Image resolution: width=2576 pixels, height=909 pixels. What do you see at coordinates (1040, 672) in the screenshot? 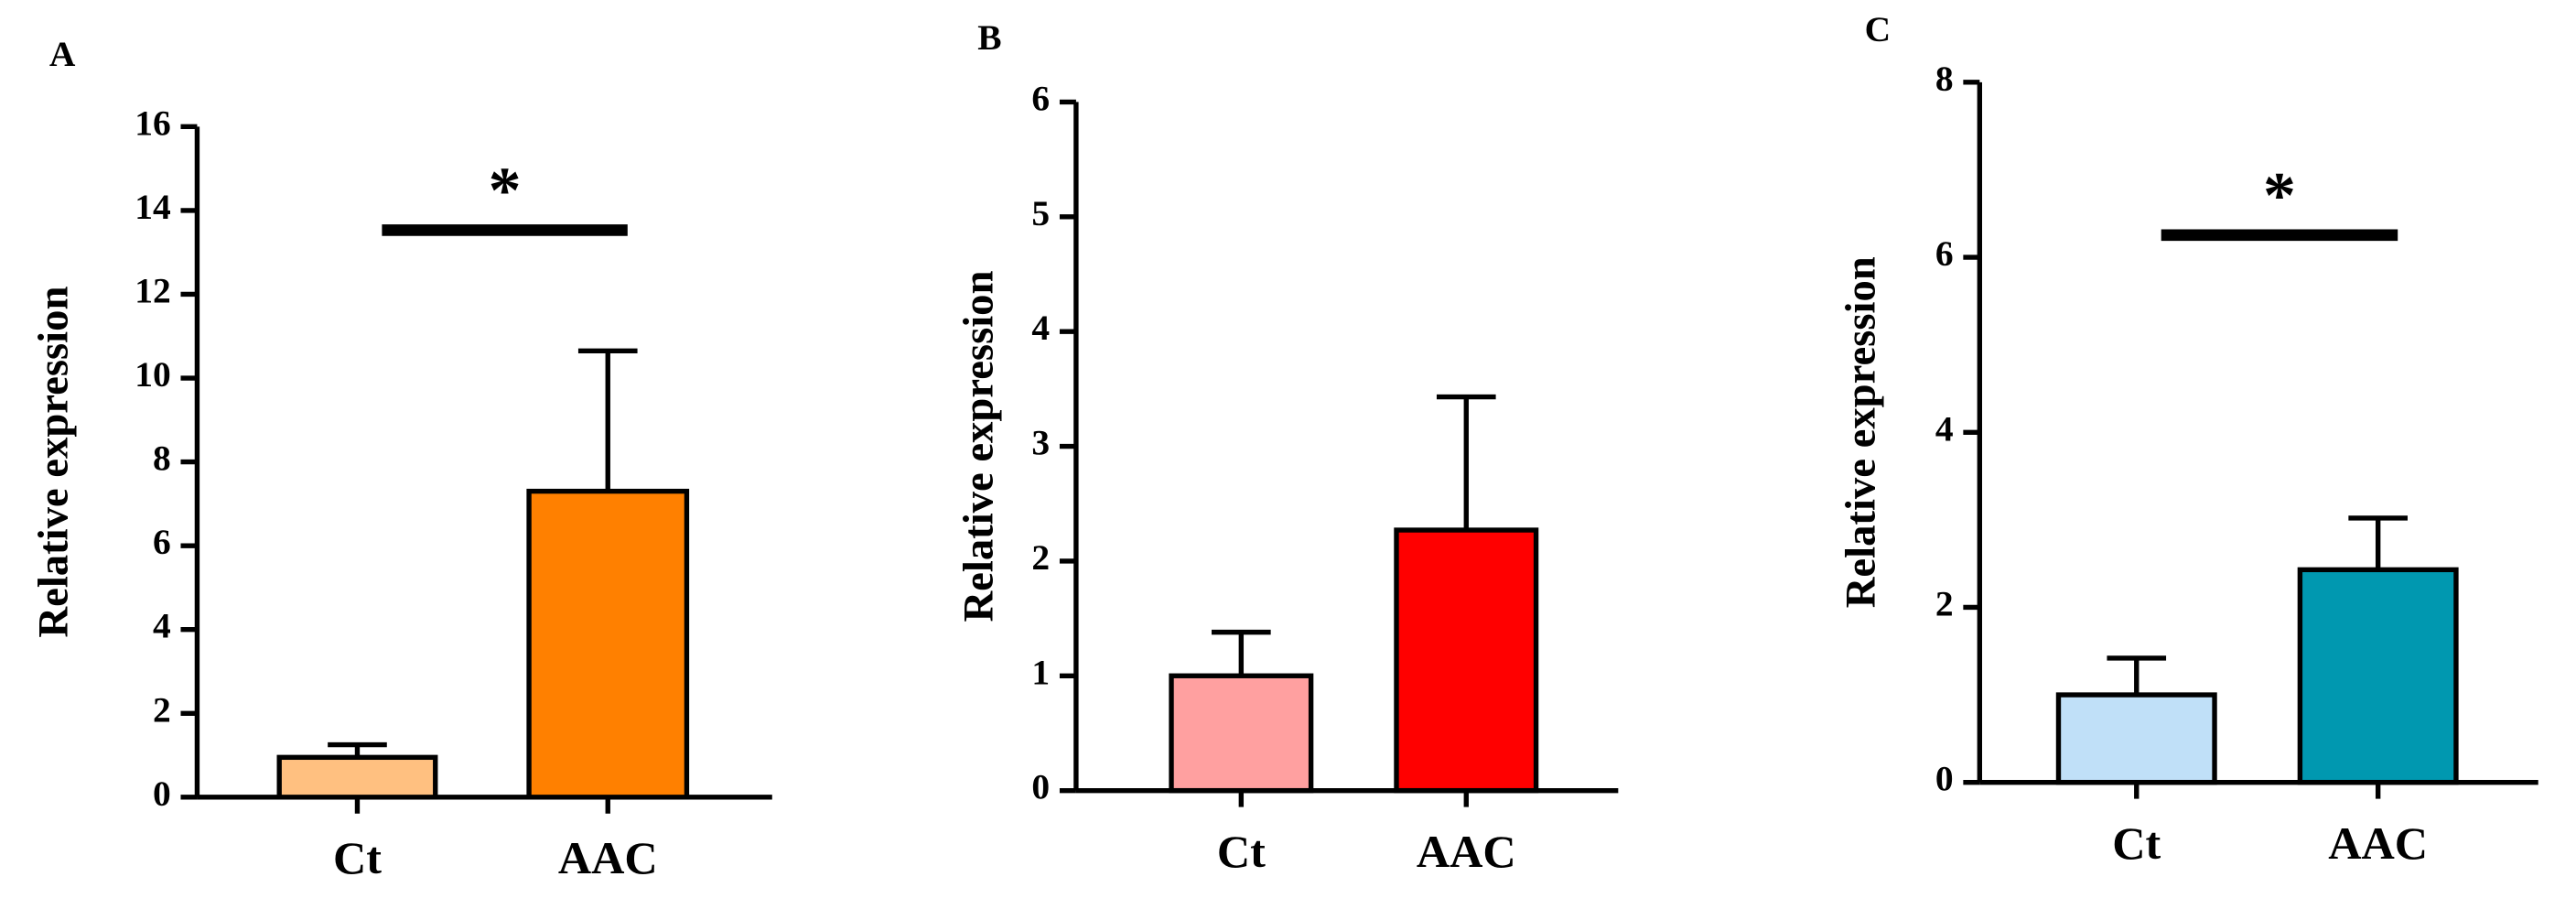
I see `y-tick-label: 1` at bounding box center [1040, 672].